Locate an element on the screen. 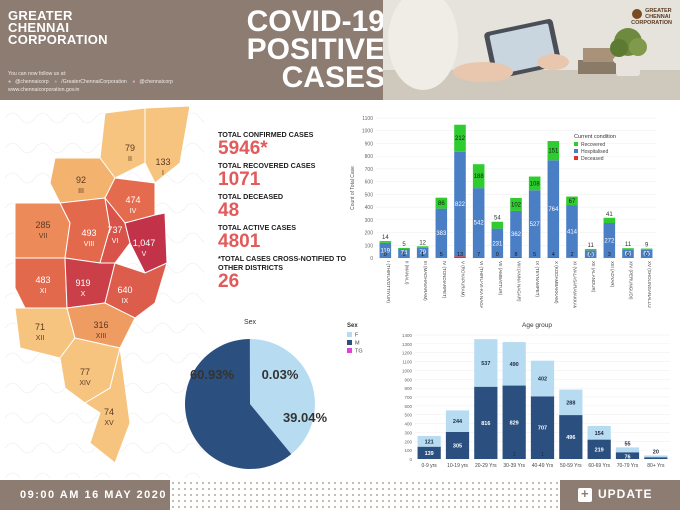  update-button: UPDATE is located at coordinates (615, 494).